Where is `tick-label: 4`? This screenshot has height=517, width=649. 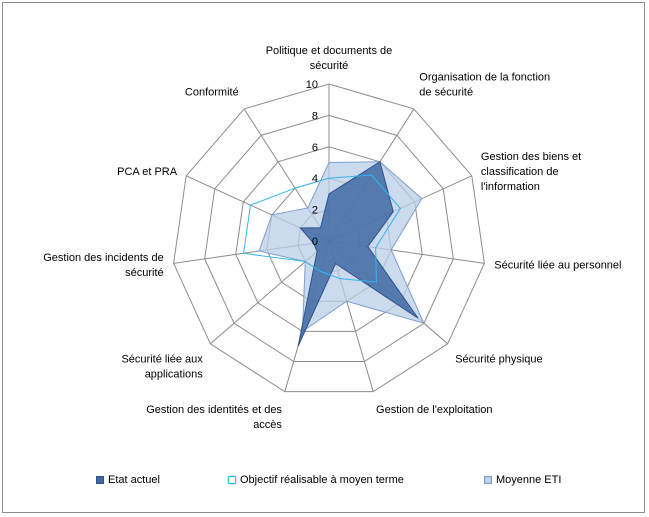
tick-label: 4 is located at coordinates (315, 179).